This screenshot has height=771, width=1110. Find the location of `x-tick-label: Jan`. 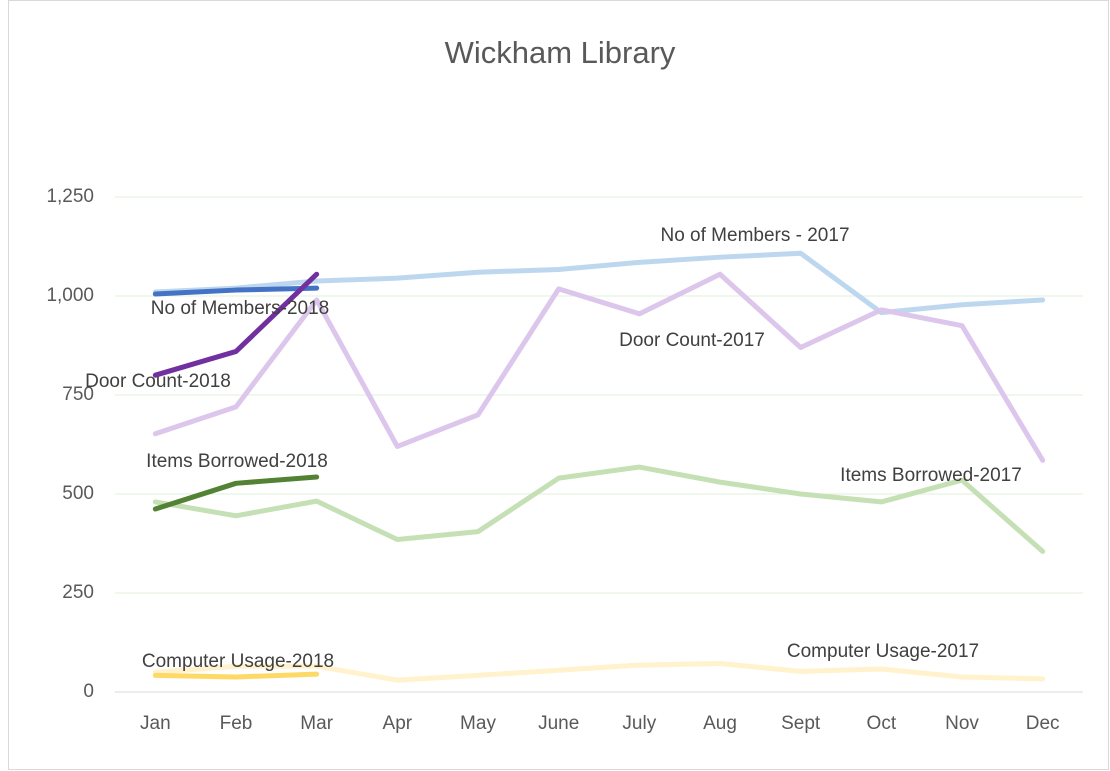

x-tick-label: Jan is located at coordinates (155, 723).